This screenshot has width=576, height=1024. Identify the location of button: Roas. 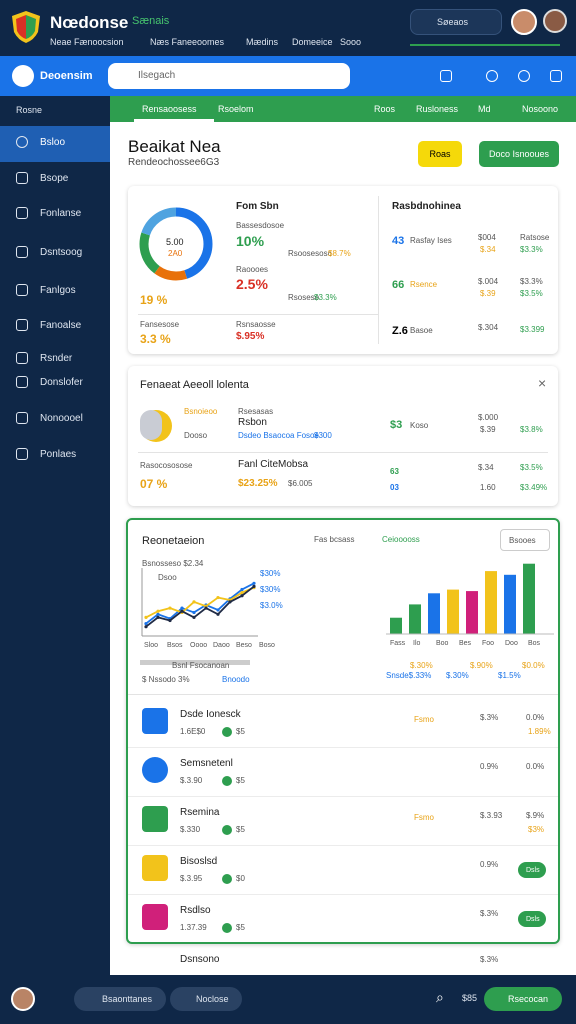
(440, 154).